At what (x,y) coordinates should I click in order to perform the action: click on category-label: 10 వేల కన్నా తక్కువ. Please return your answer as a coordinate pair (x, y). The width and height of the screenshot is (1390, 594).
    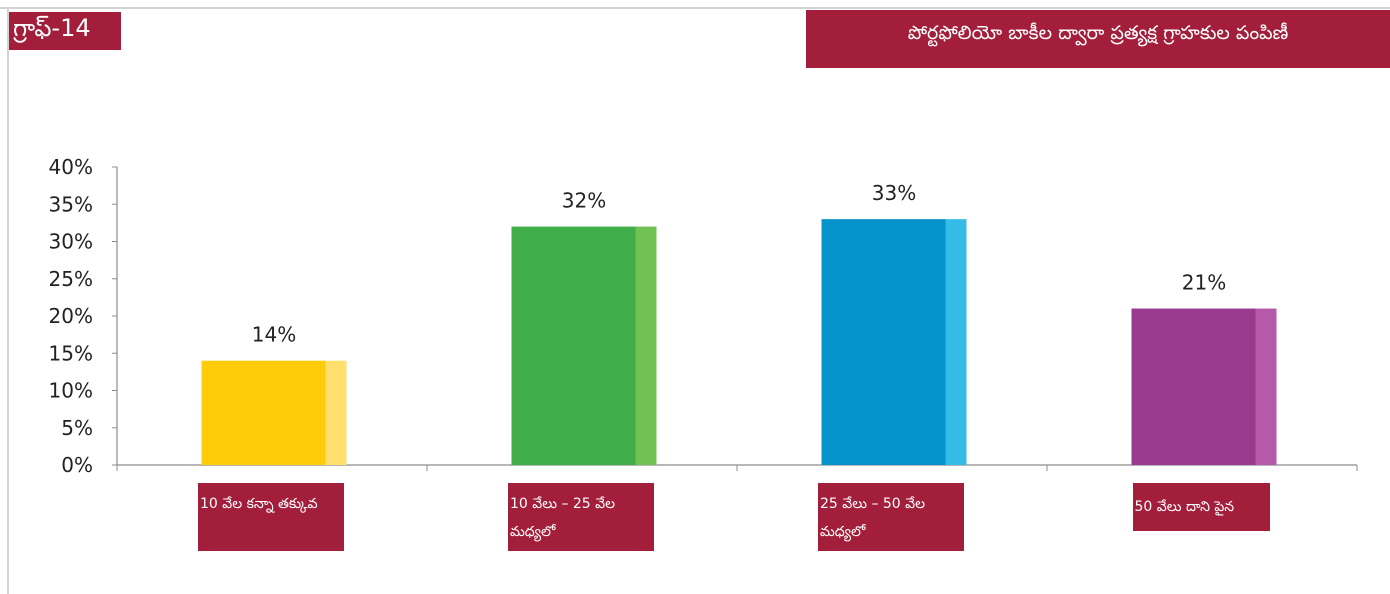
    Looking at the image, I should click on (271, 517).